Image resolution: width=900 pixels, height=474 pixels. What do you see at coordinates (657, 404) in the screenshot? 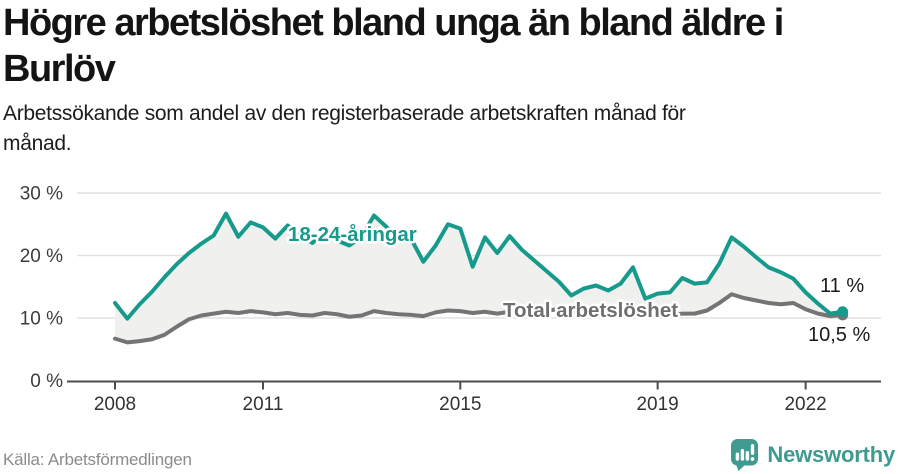
I see `x-tick-label: 2019` at bounding box center [657, 404].